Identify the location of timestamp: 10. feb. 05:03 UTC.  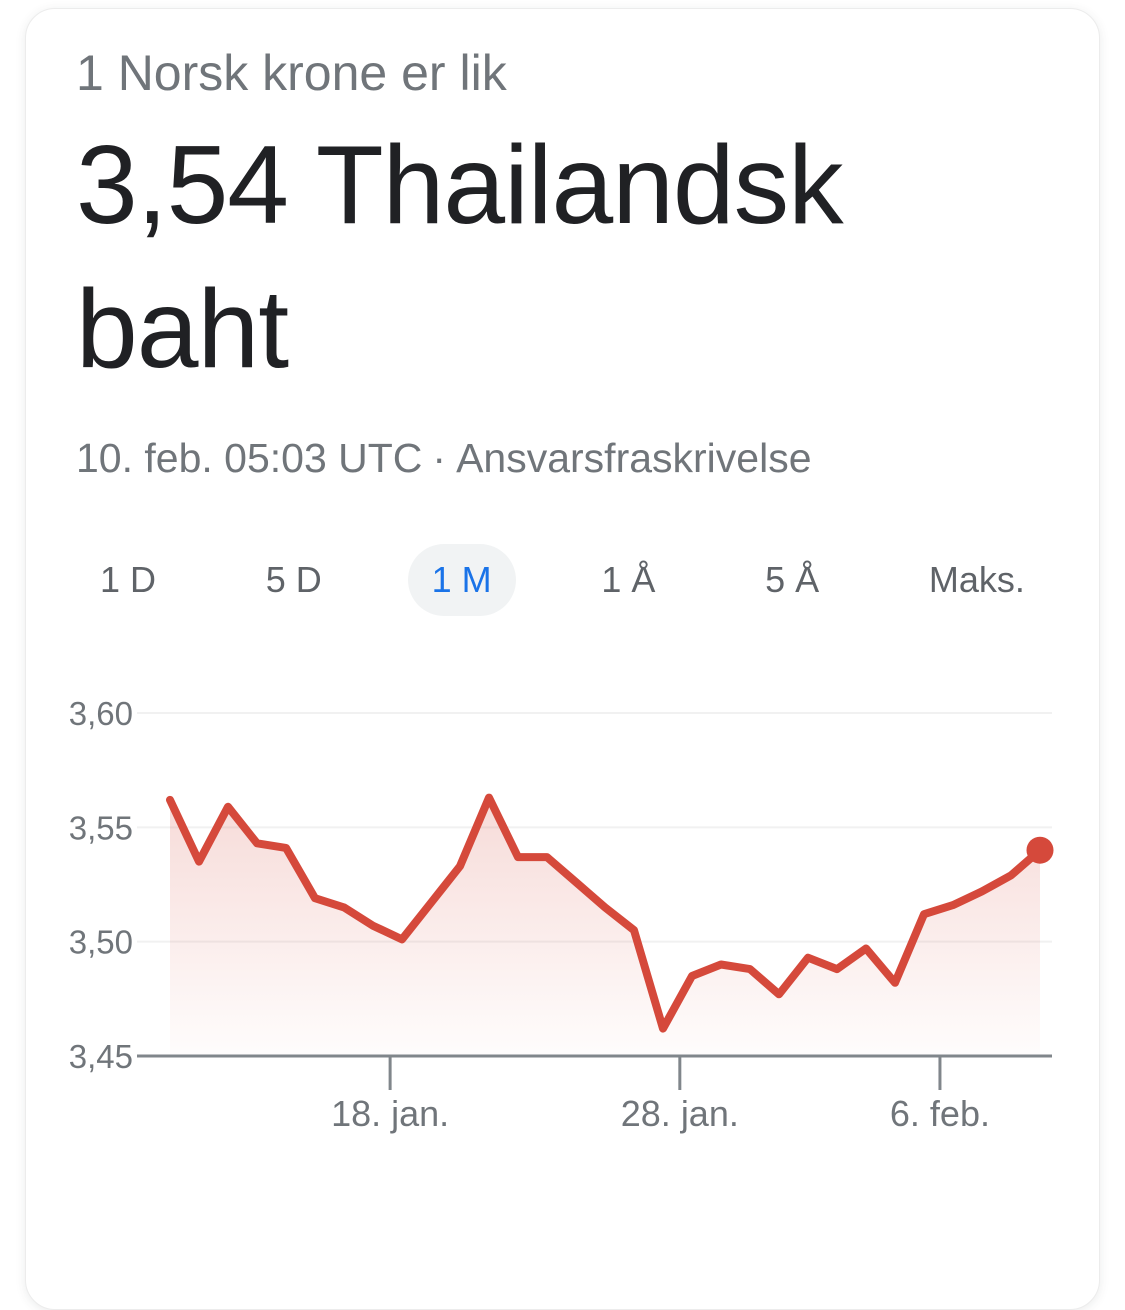
(249, 458).